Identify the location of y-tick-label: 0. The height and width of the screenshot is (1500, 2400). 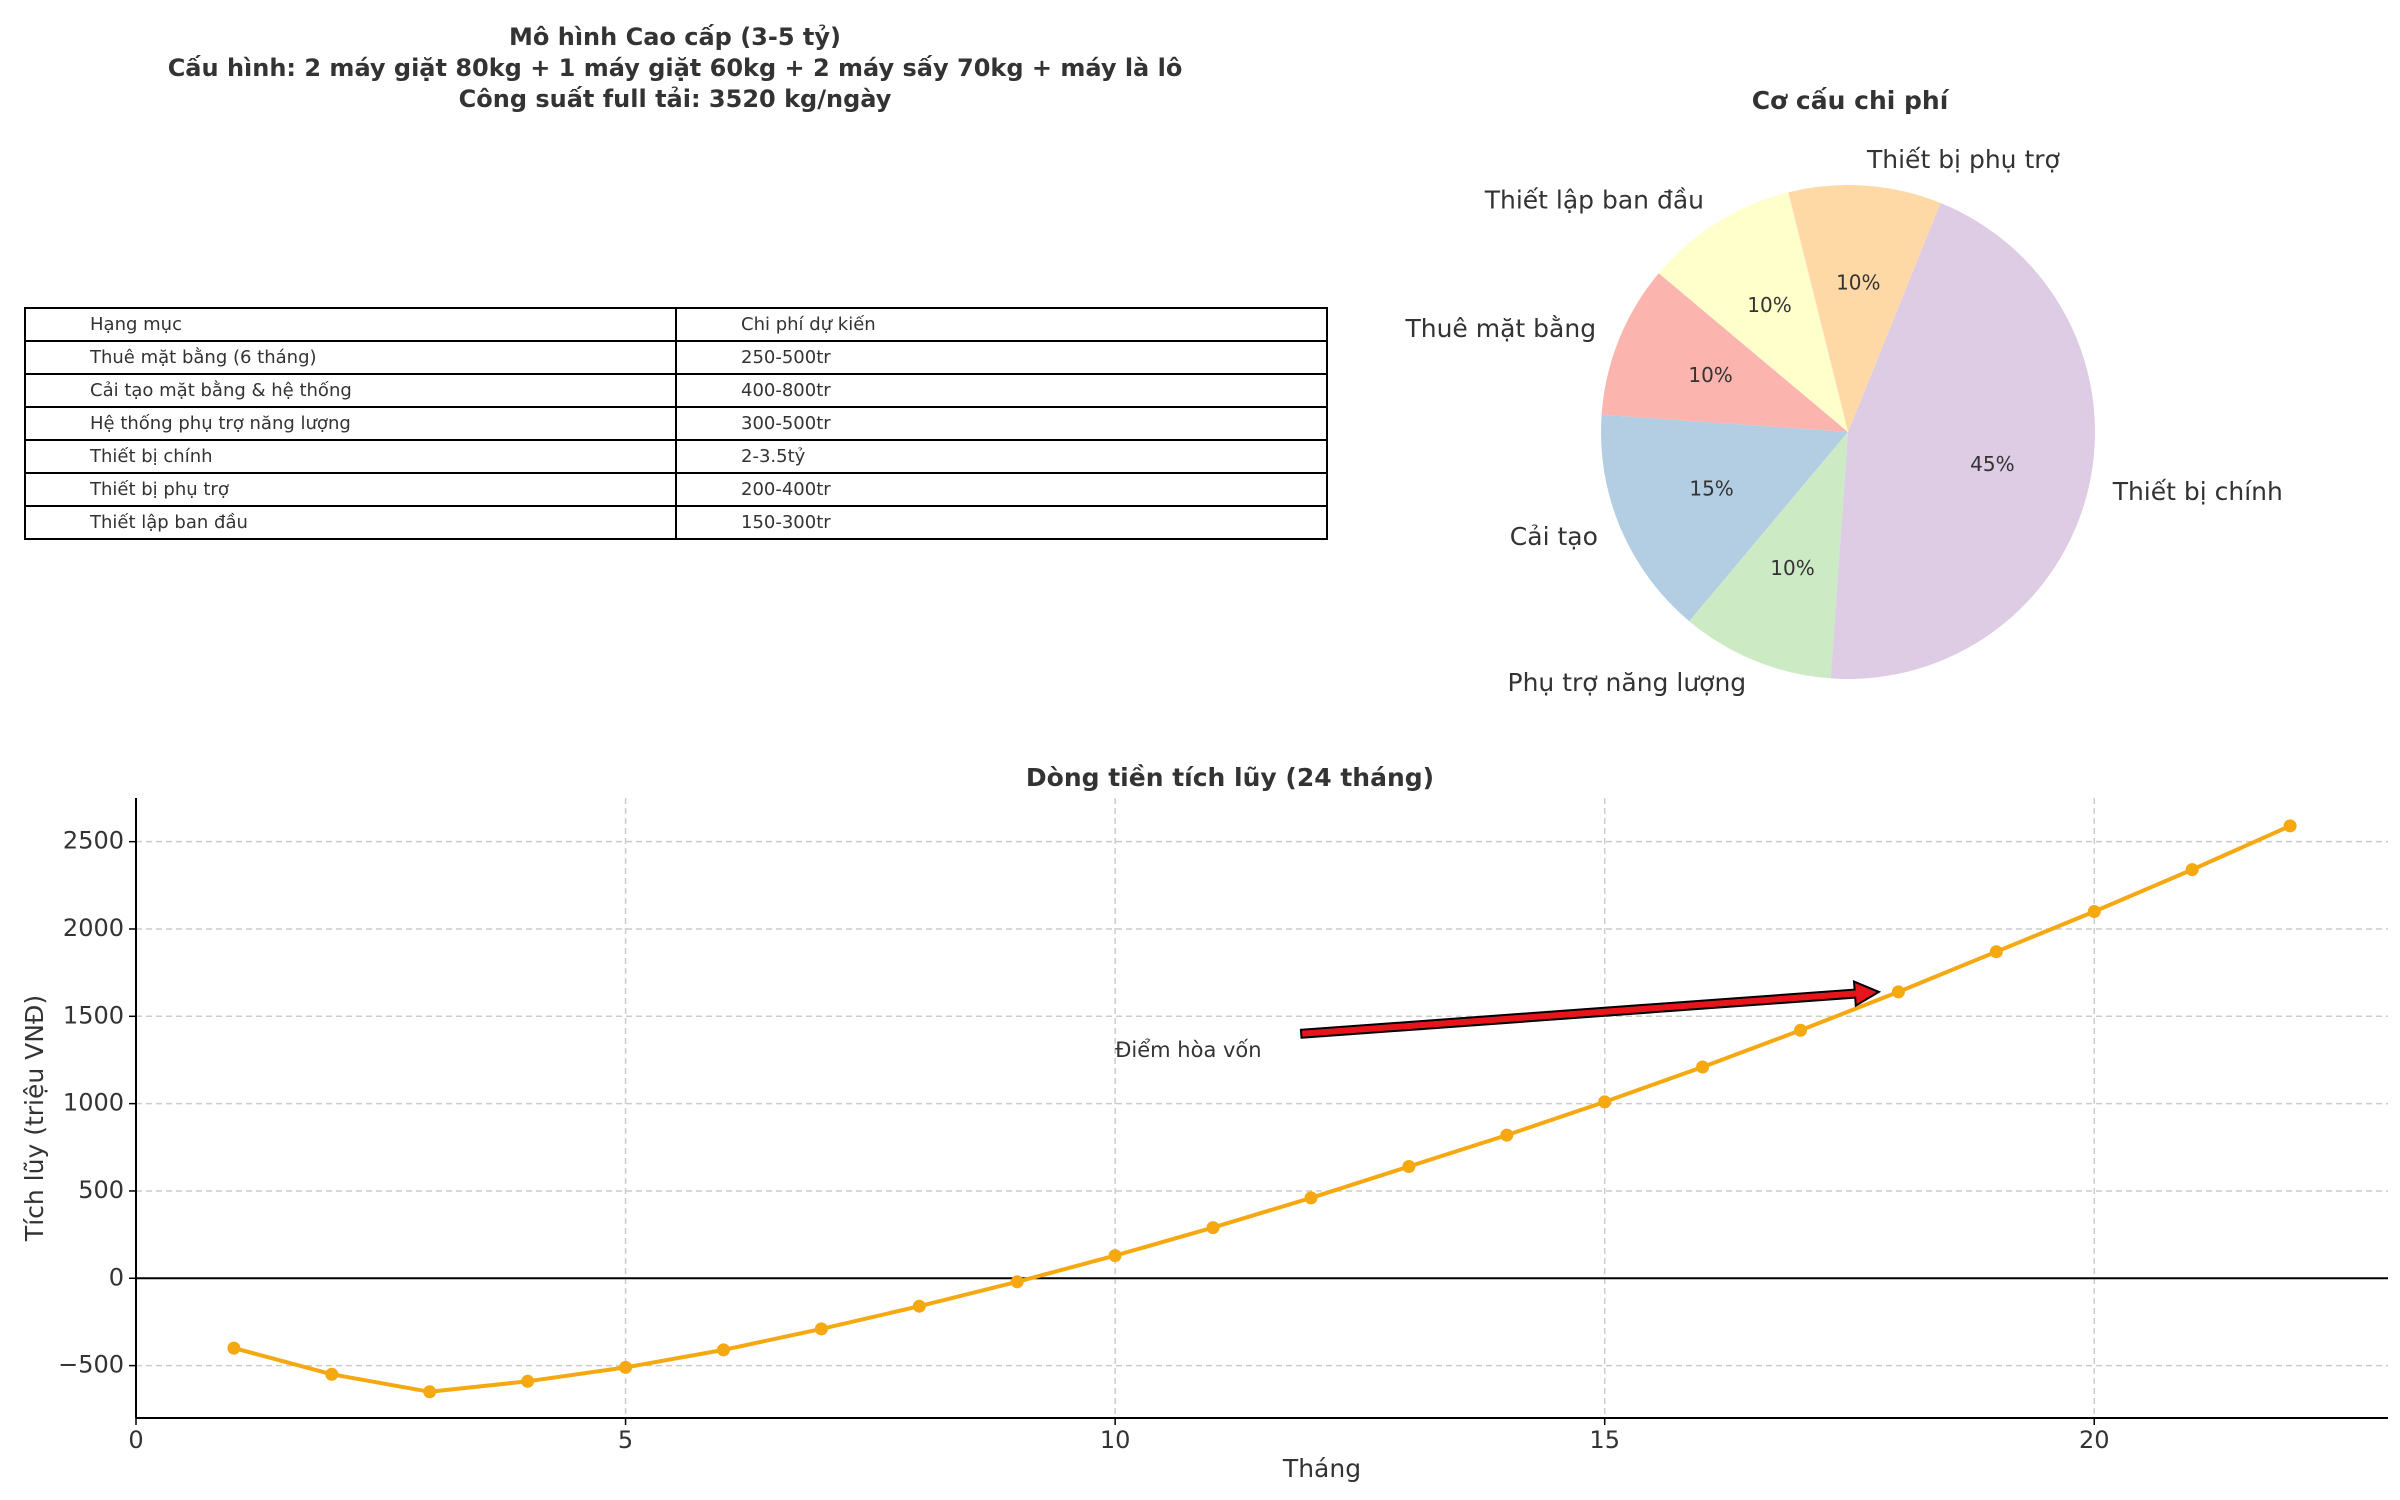
(116, 1277).